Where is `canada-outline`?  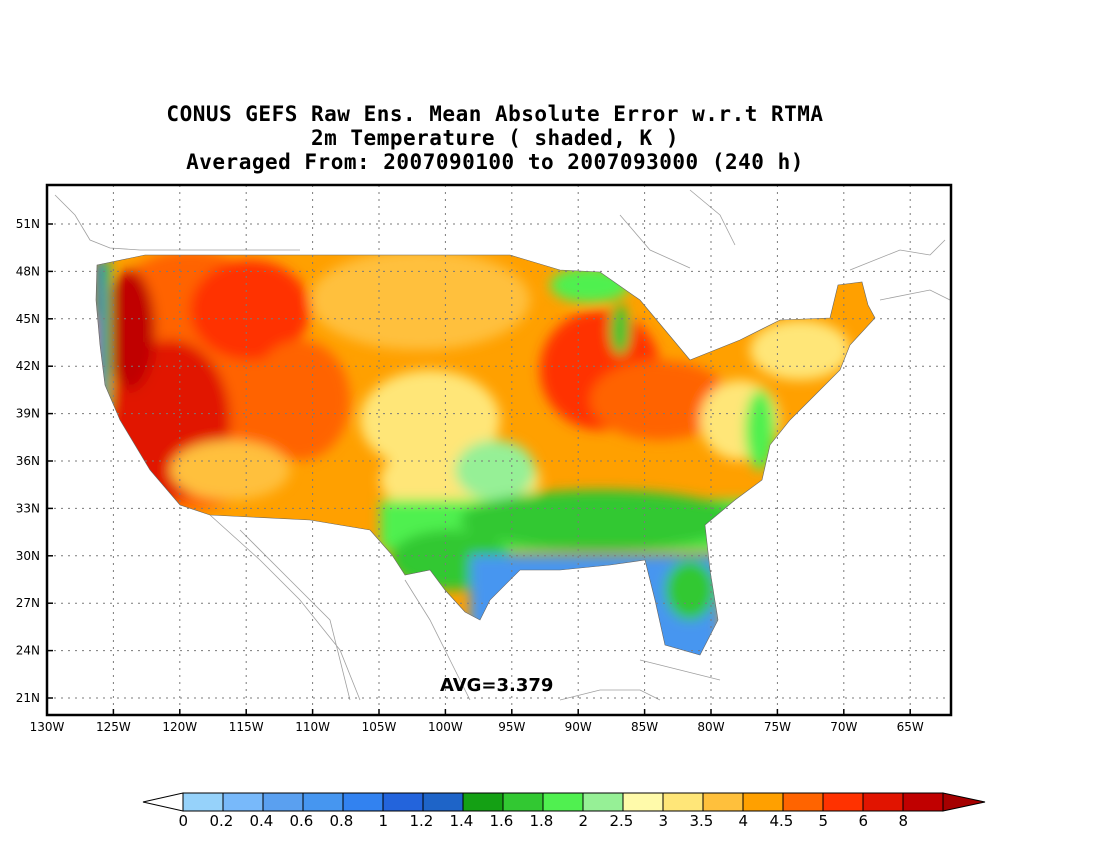 canada-outline is located at coordinates (502, 245).